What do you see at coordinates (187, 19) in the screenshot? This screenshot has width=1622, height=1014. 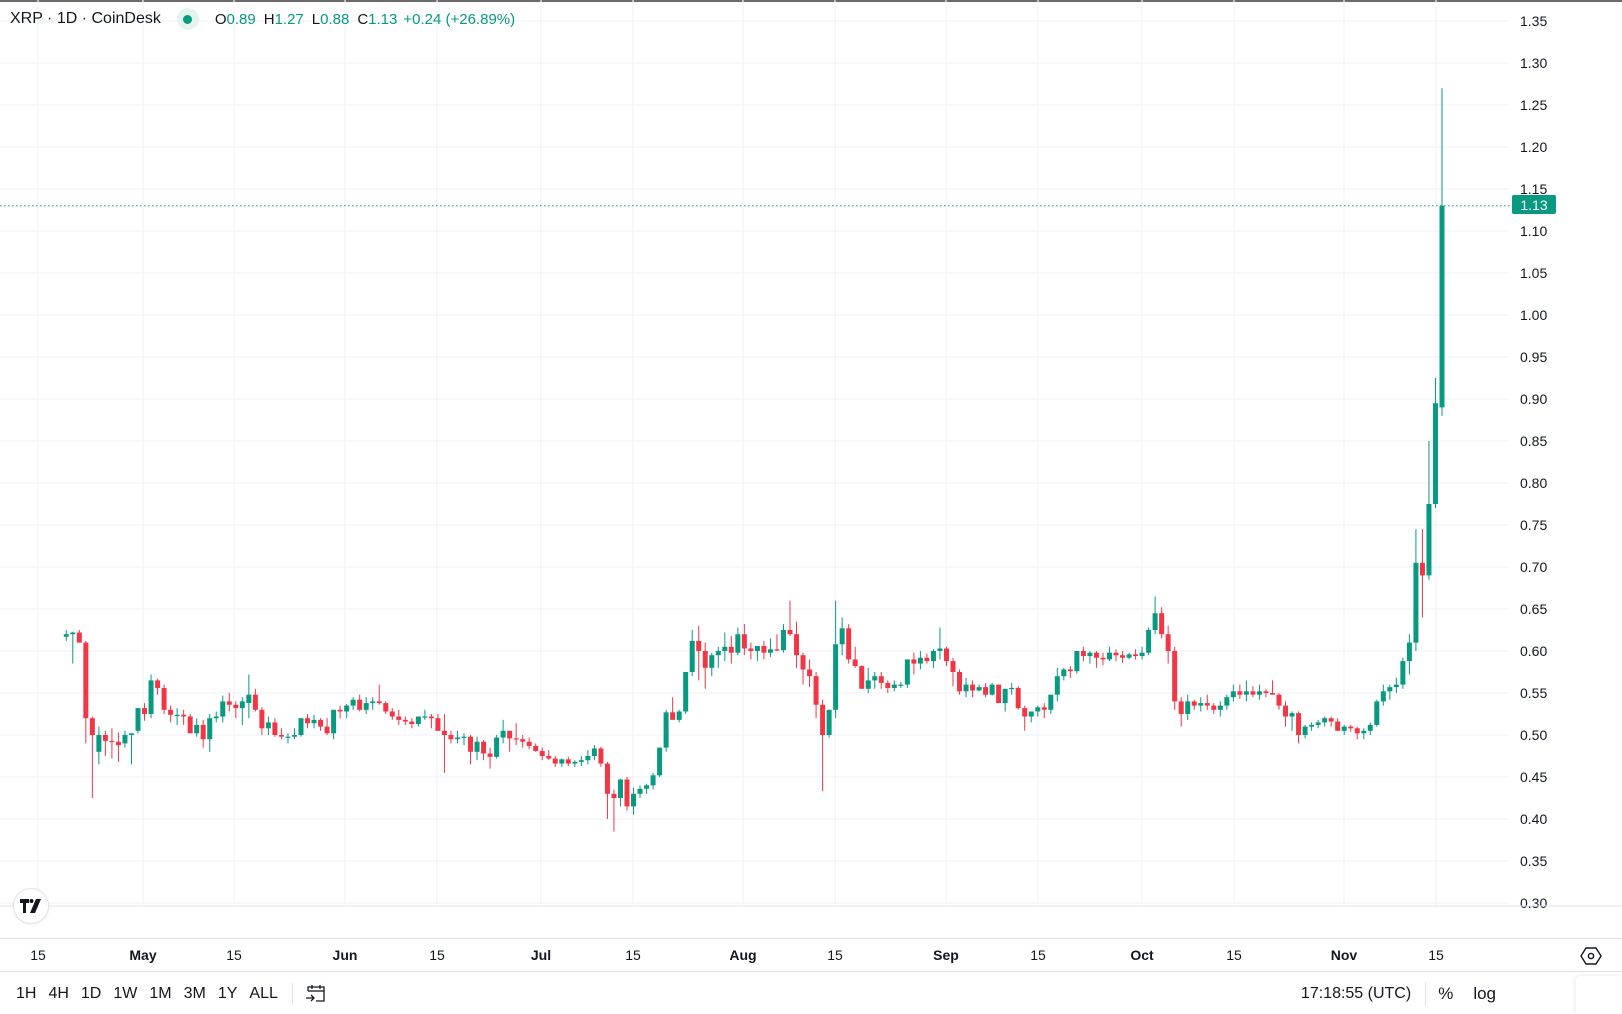 I see `market-status-indicator` at bounding box center [187, 19].